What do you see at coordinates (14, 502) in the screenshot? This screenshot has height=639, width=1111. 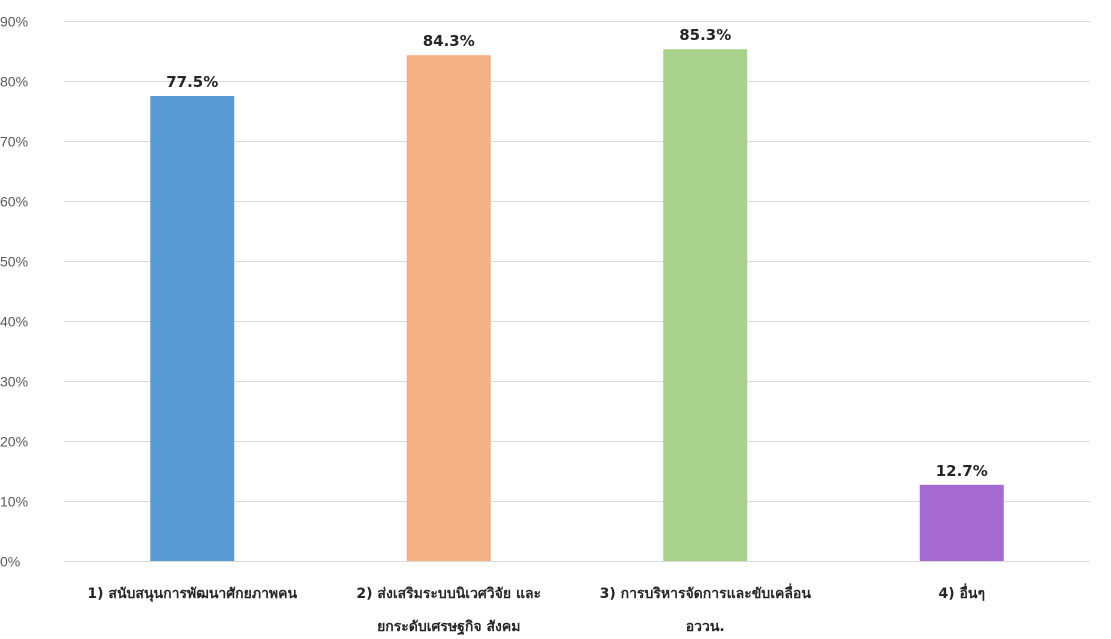 I see `y-tick-label: 10%` at bounding box center [14, 502].